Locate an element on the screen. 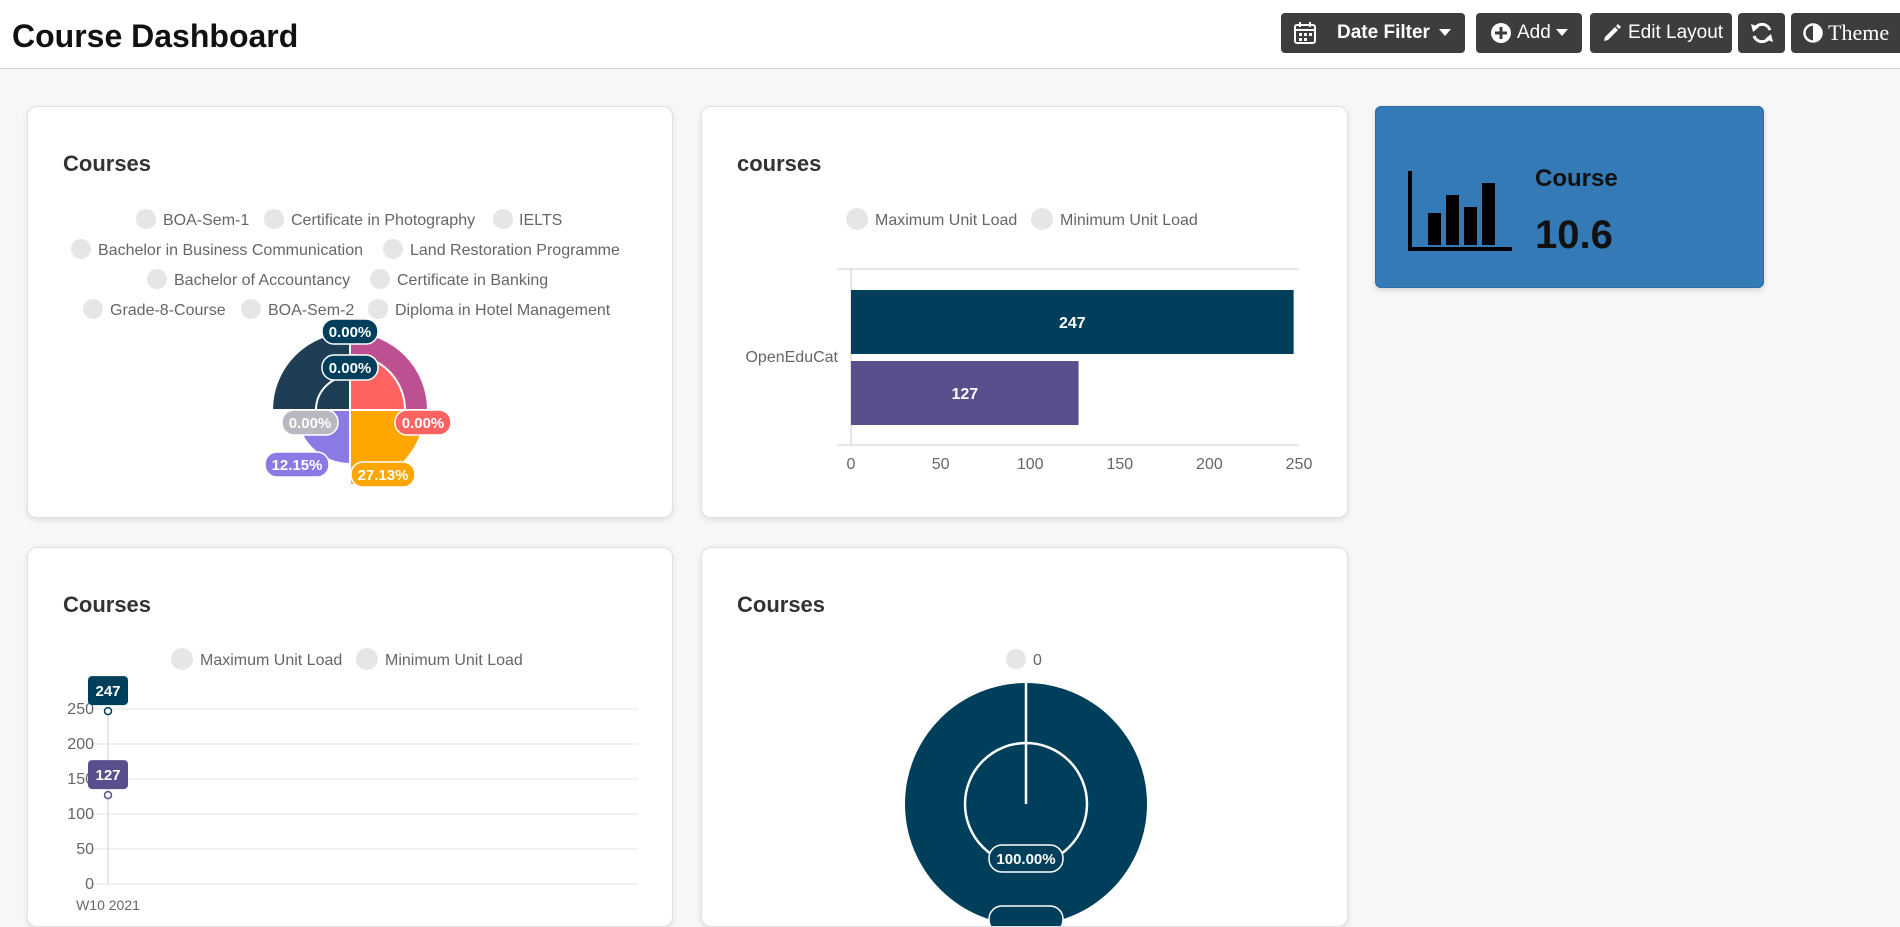 The image size is (1900, 927). contrast-icon is located at coordinates (1813, 33).